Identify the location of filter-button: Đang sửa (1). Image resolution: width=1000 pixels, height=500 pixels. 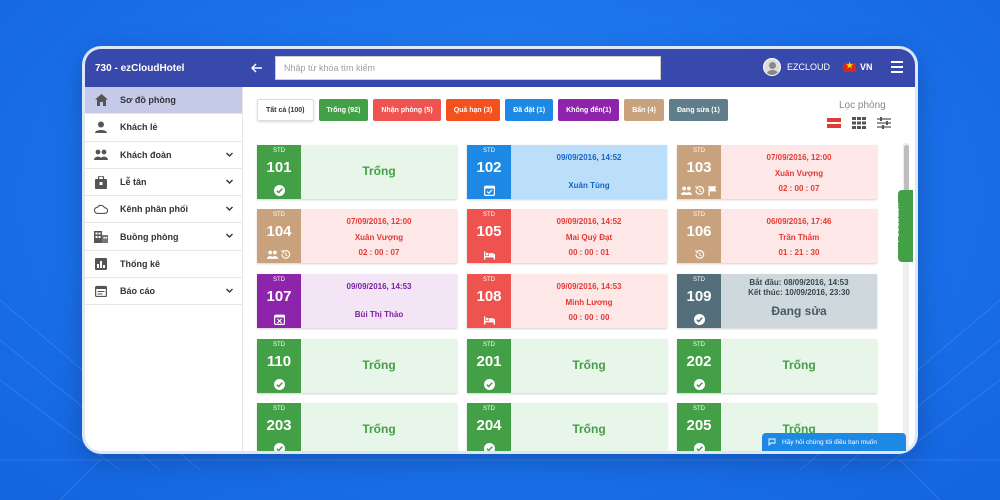
(698, 110).